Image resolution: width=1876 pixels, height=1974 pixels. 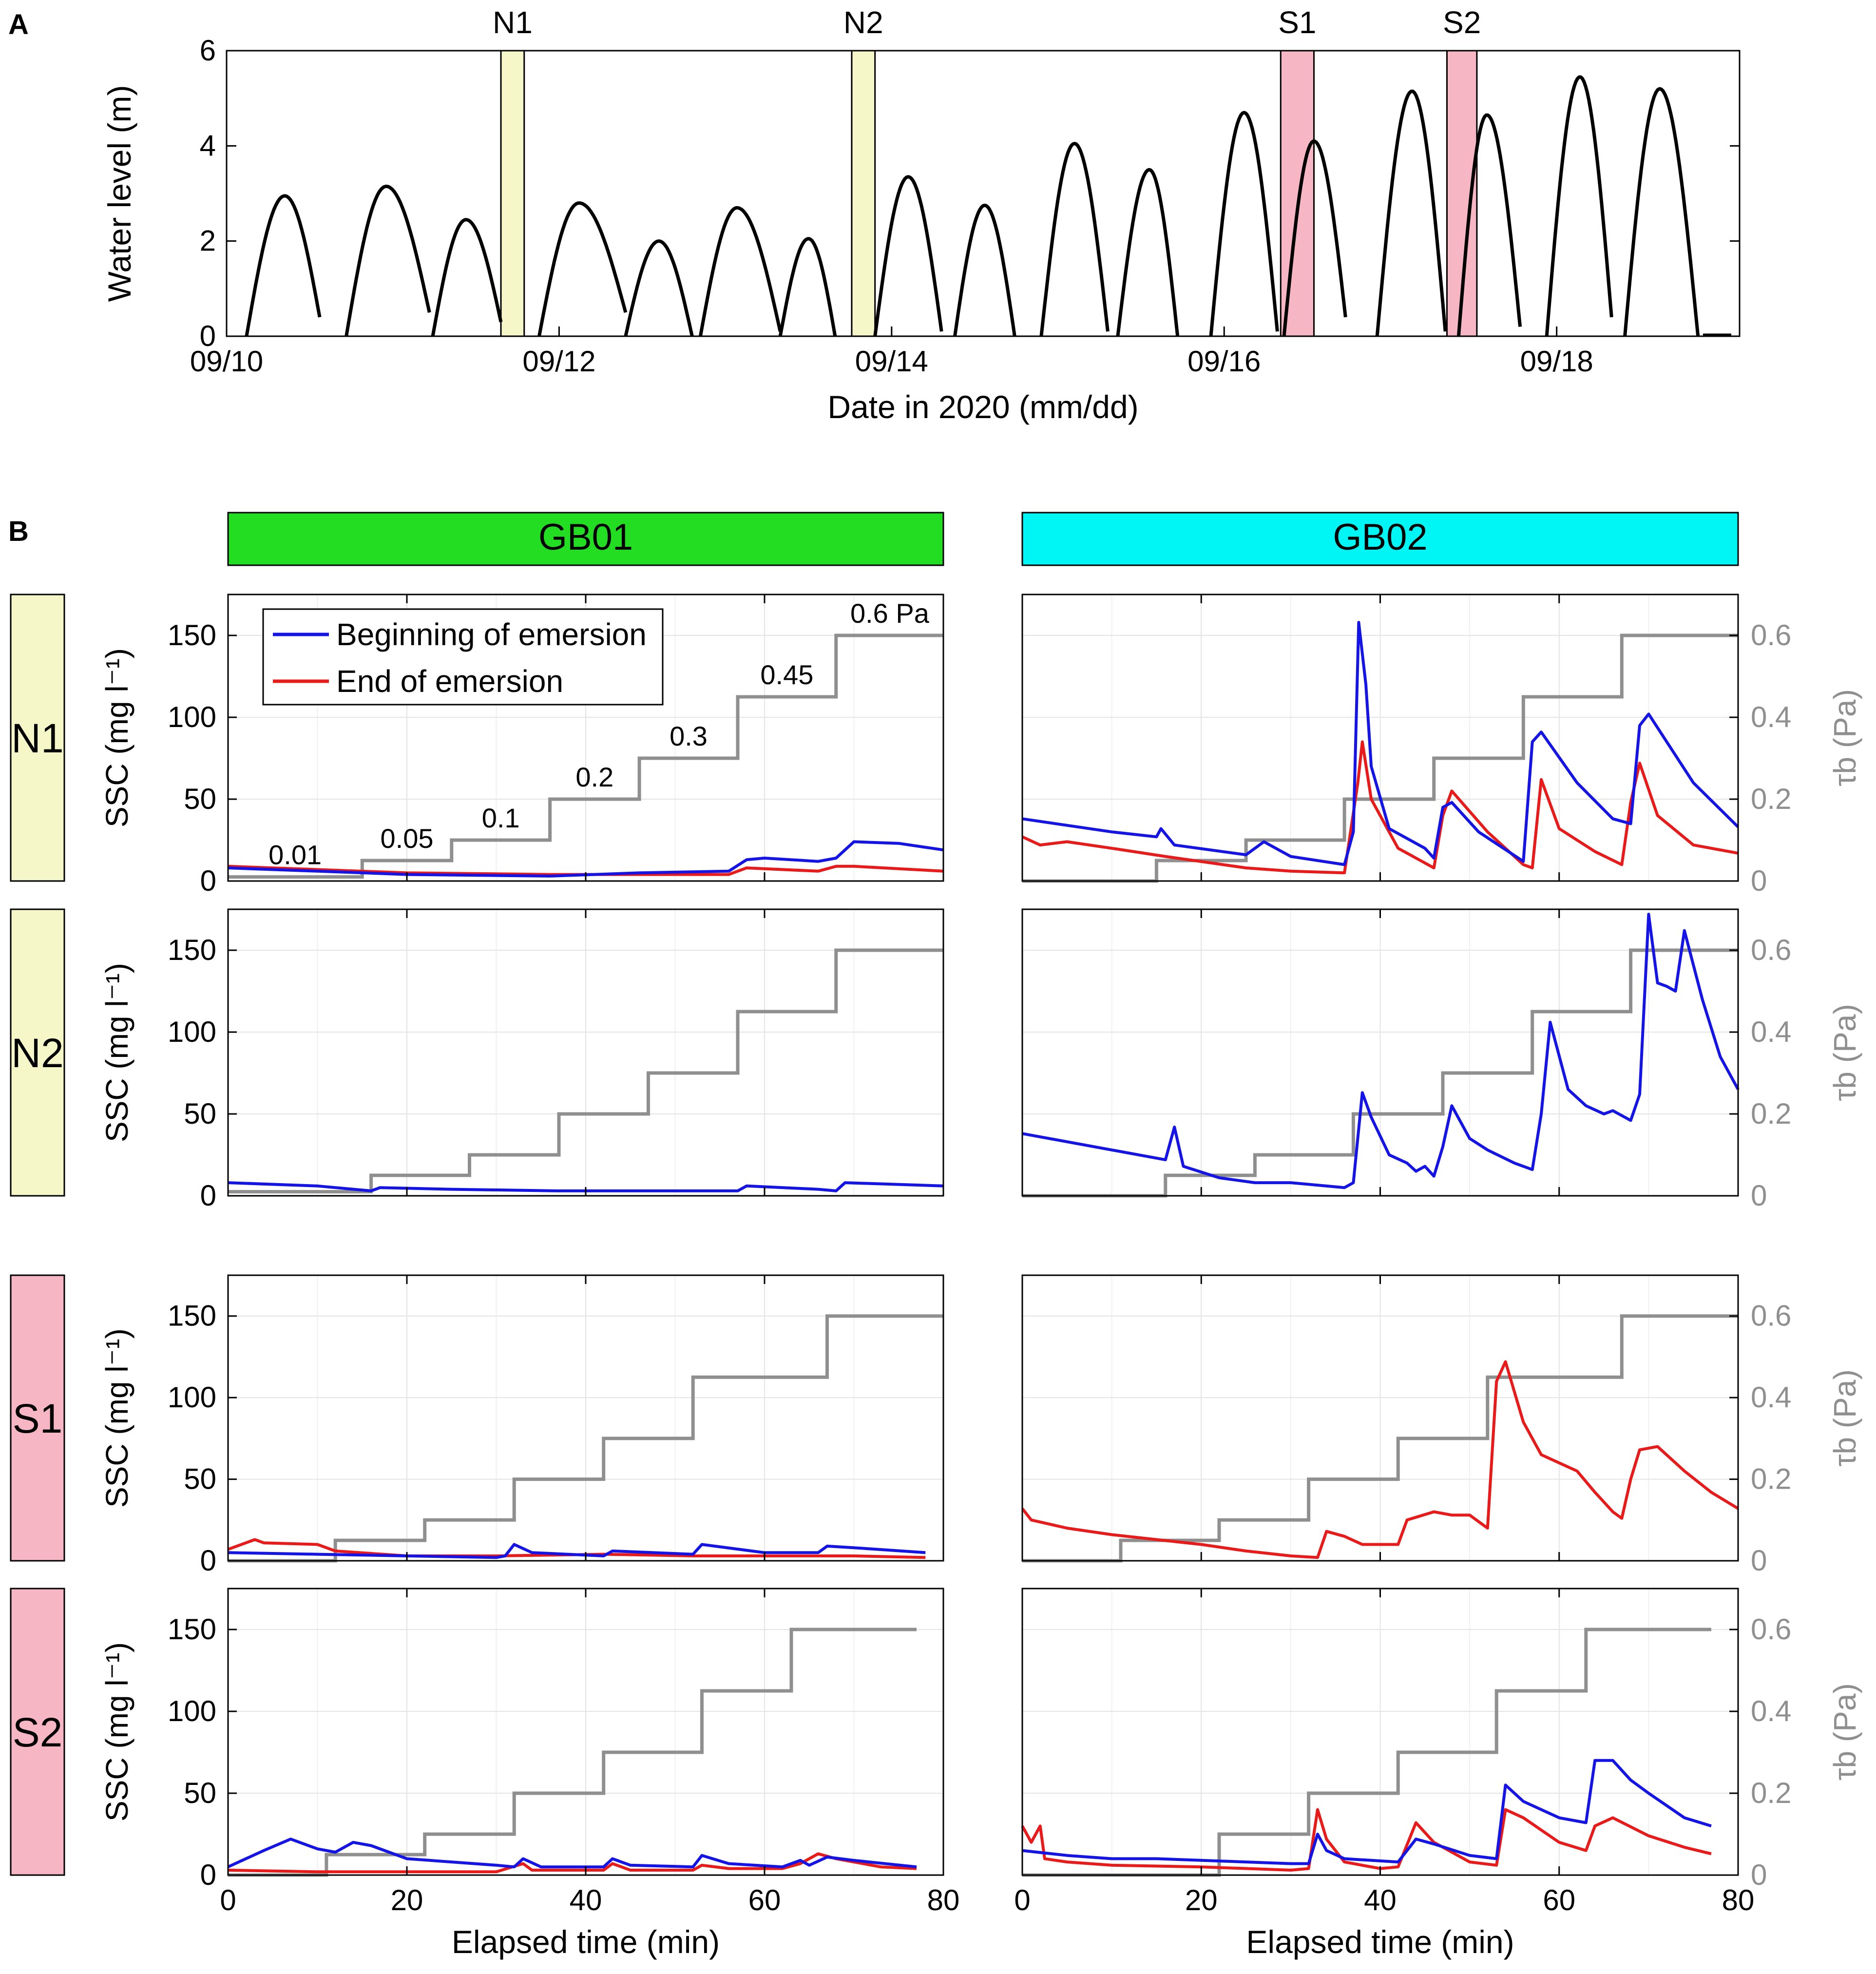 I want to click on panel-a-letter: A, so click(x=18, y=24).